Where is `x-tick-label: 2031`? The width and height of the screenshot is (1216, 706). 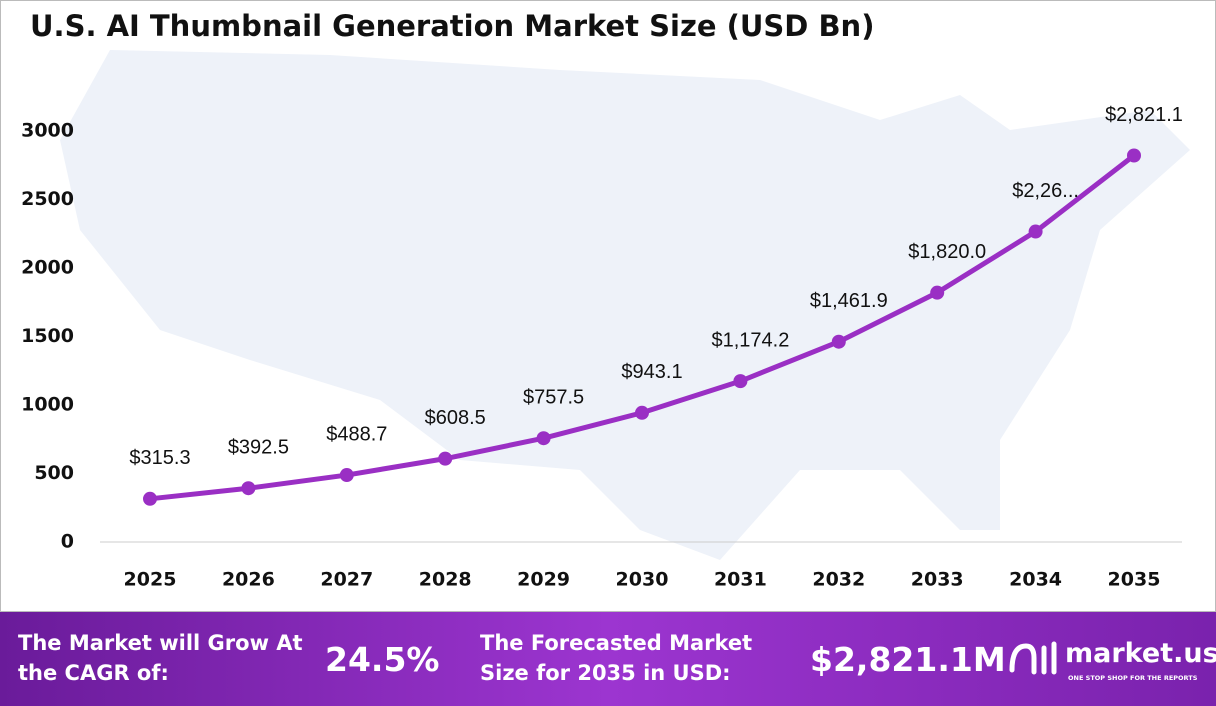 x-tick-label: 2031 is located at coordinates (740, 580).